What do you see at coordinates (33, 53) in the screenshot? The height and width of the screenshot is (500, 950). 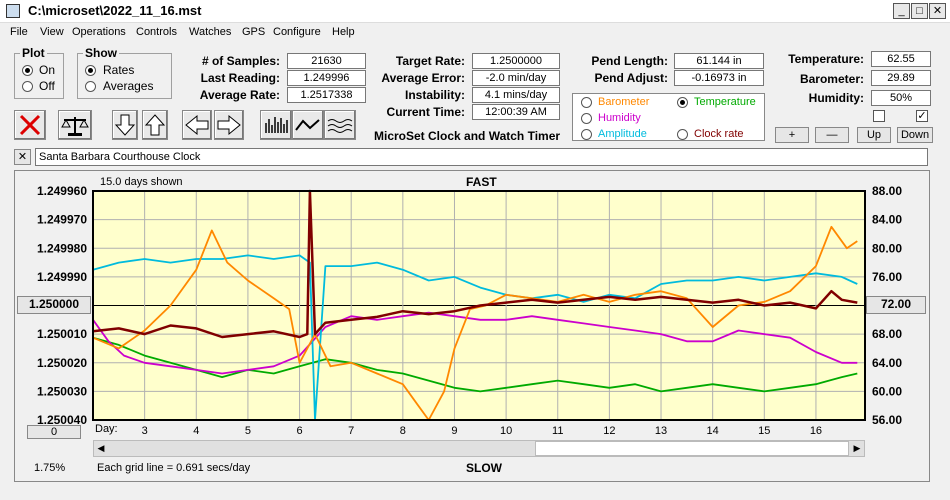 I see `plot-group-title: Plot` at bounding box center [33, 53].